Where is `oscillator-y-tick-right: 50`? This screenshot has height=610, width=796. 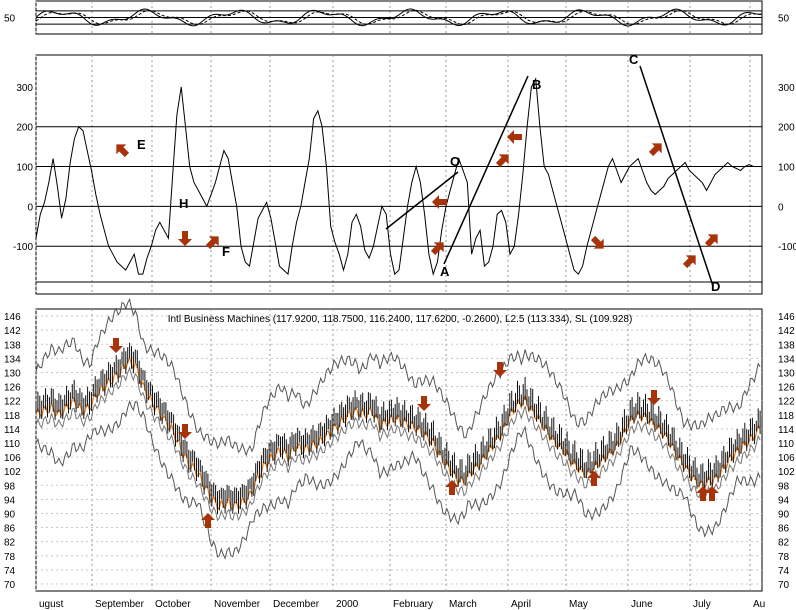 oscillator-y-tick-right: 50 is located at coordinates (784, 19).